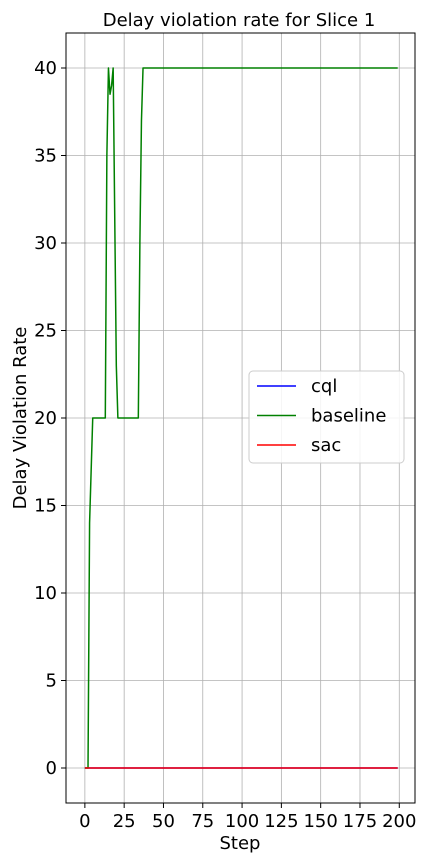 The height and width of the screenshot is (864, 432). I want to click on legend-box, so click(326, 417).